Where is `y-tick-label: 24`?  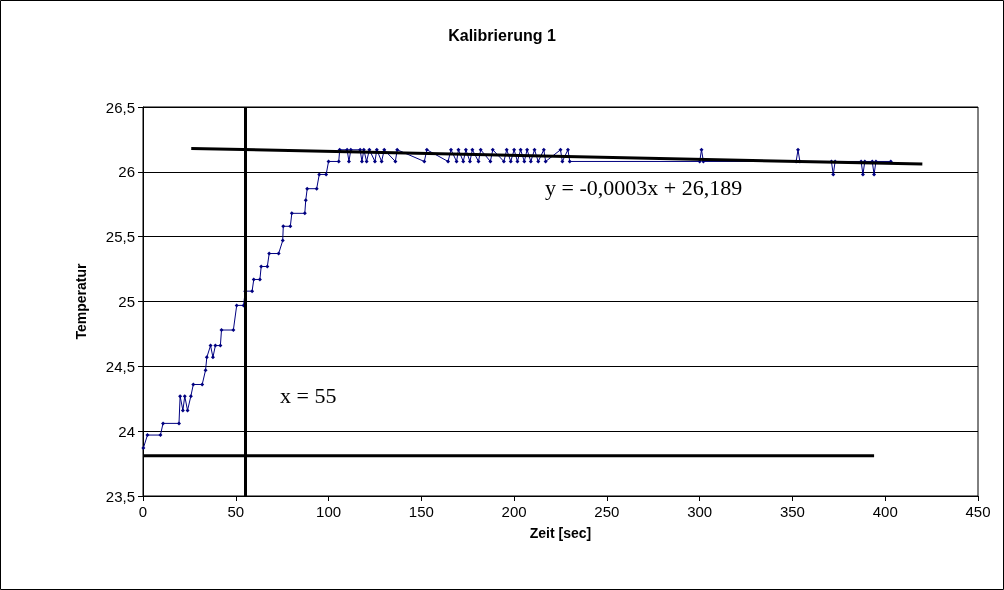
y-tick-label: 24 is located at coordinates (126, 431).